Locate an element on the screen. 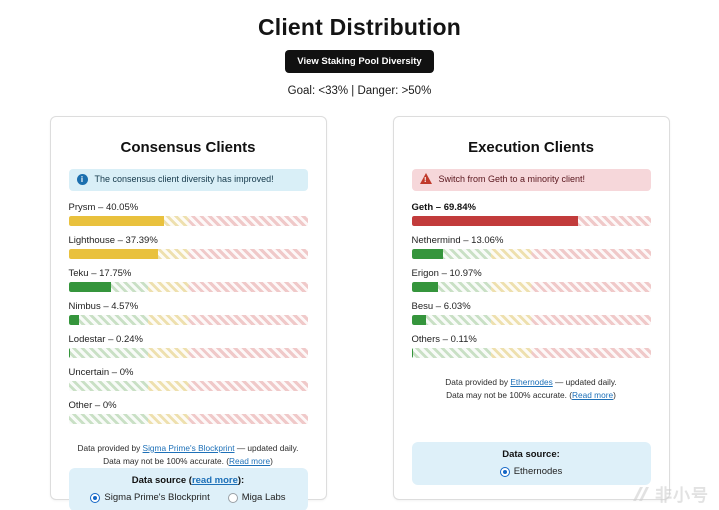  view-staking-pool-diversity-button: View Staking Pool Diversity is located at coordinates (359, 61).